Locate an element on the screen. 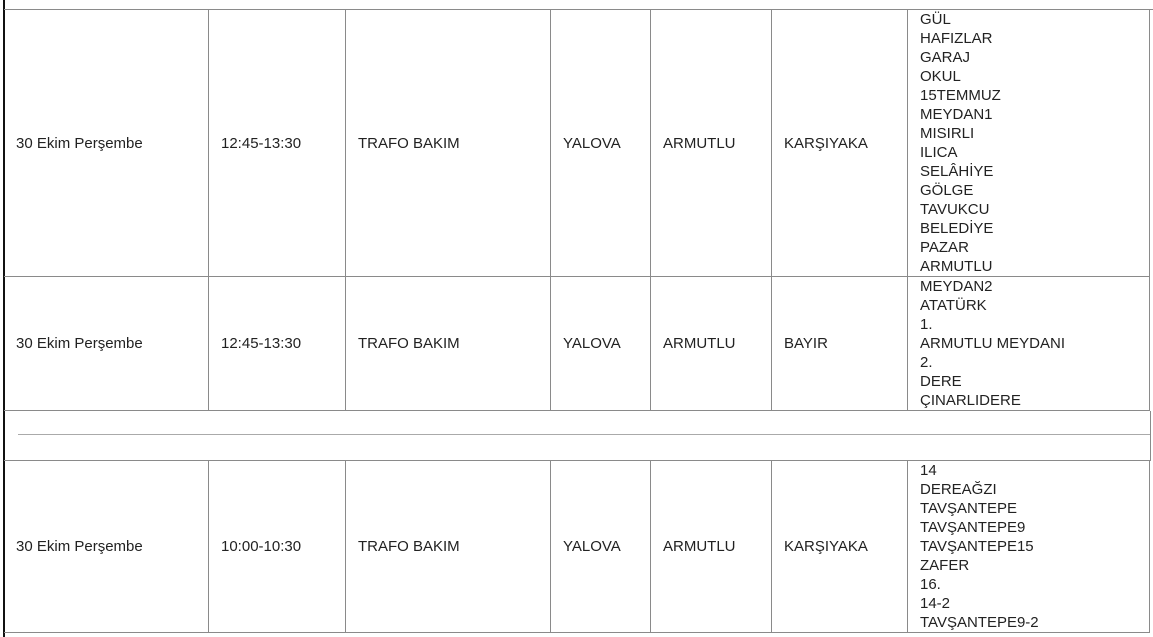 This screenshot has height=637, width=1153. cell-neighborhood: BAYIR is located at coordinates (840, 343).